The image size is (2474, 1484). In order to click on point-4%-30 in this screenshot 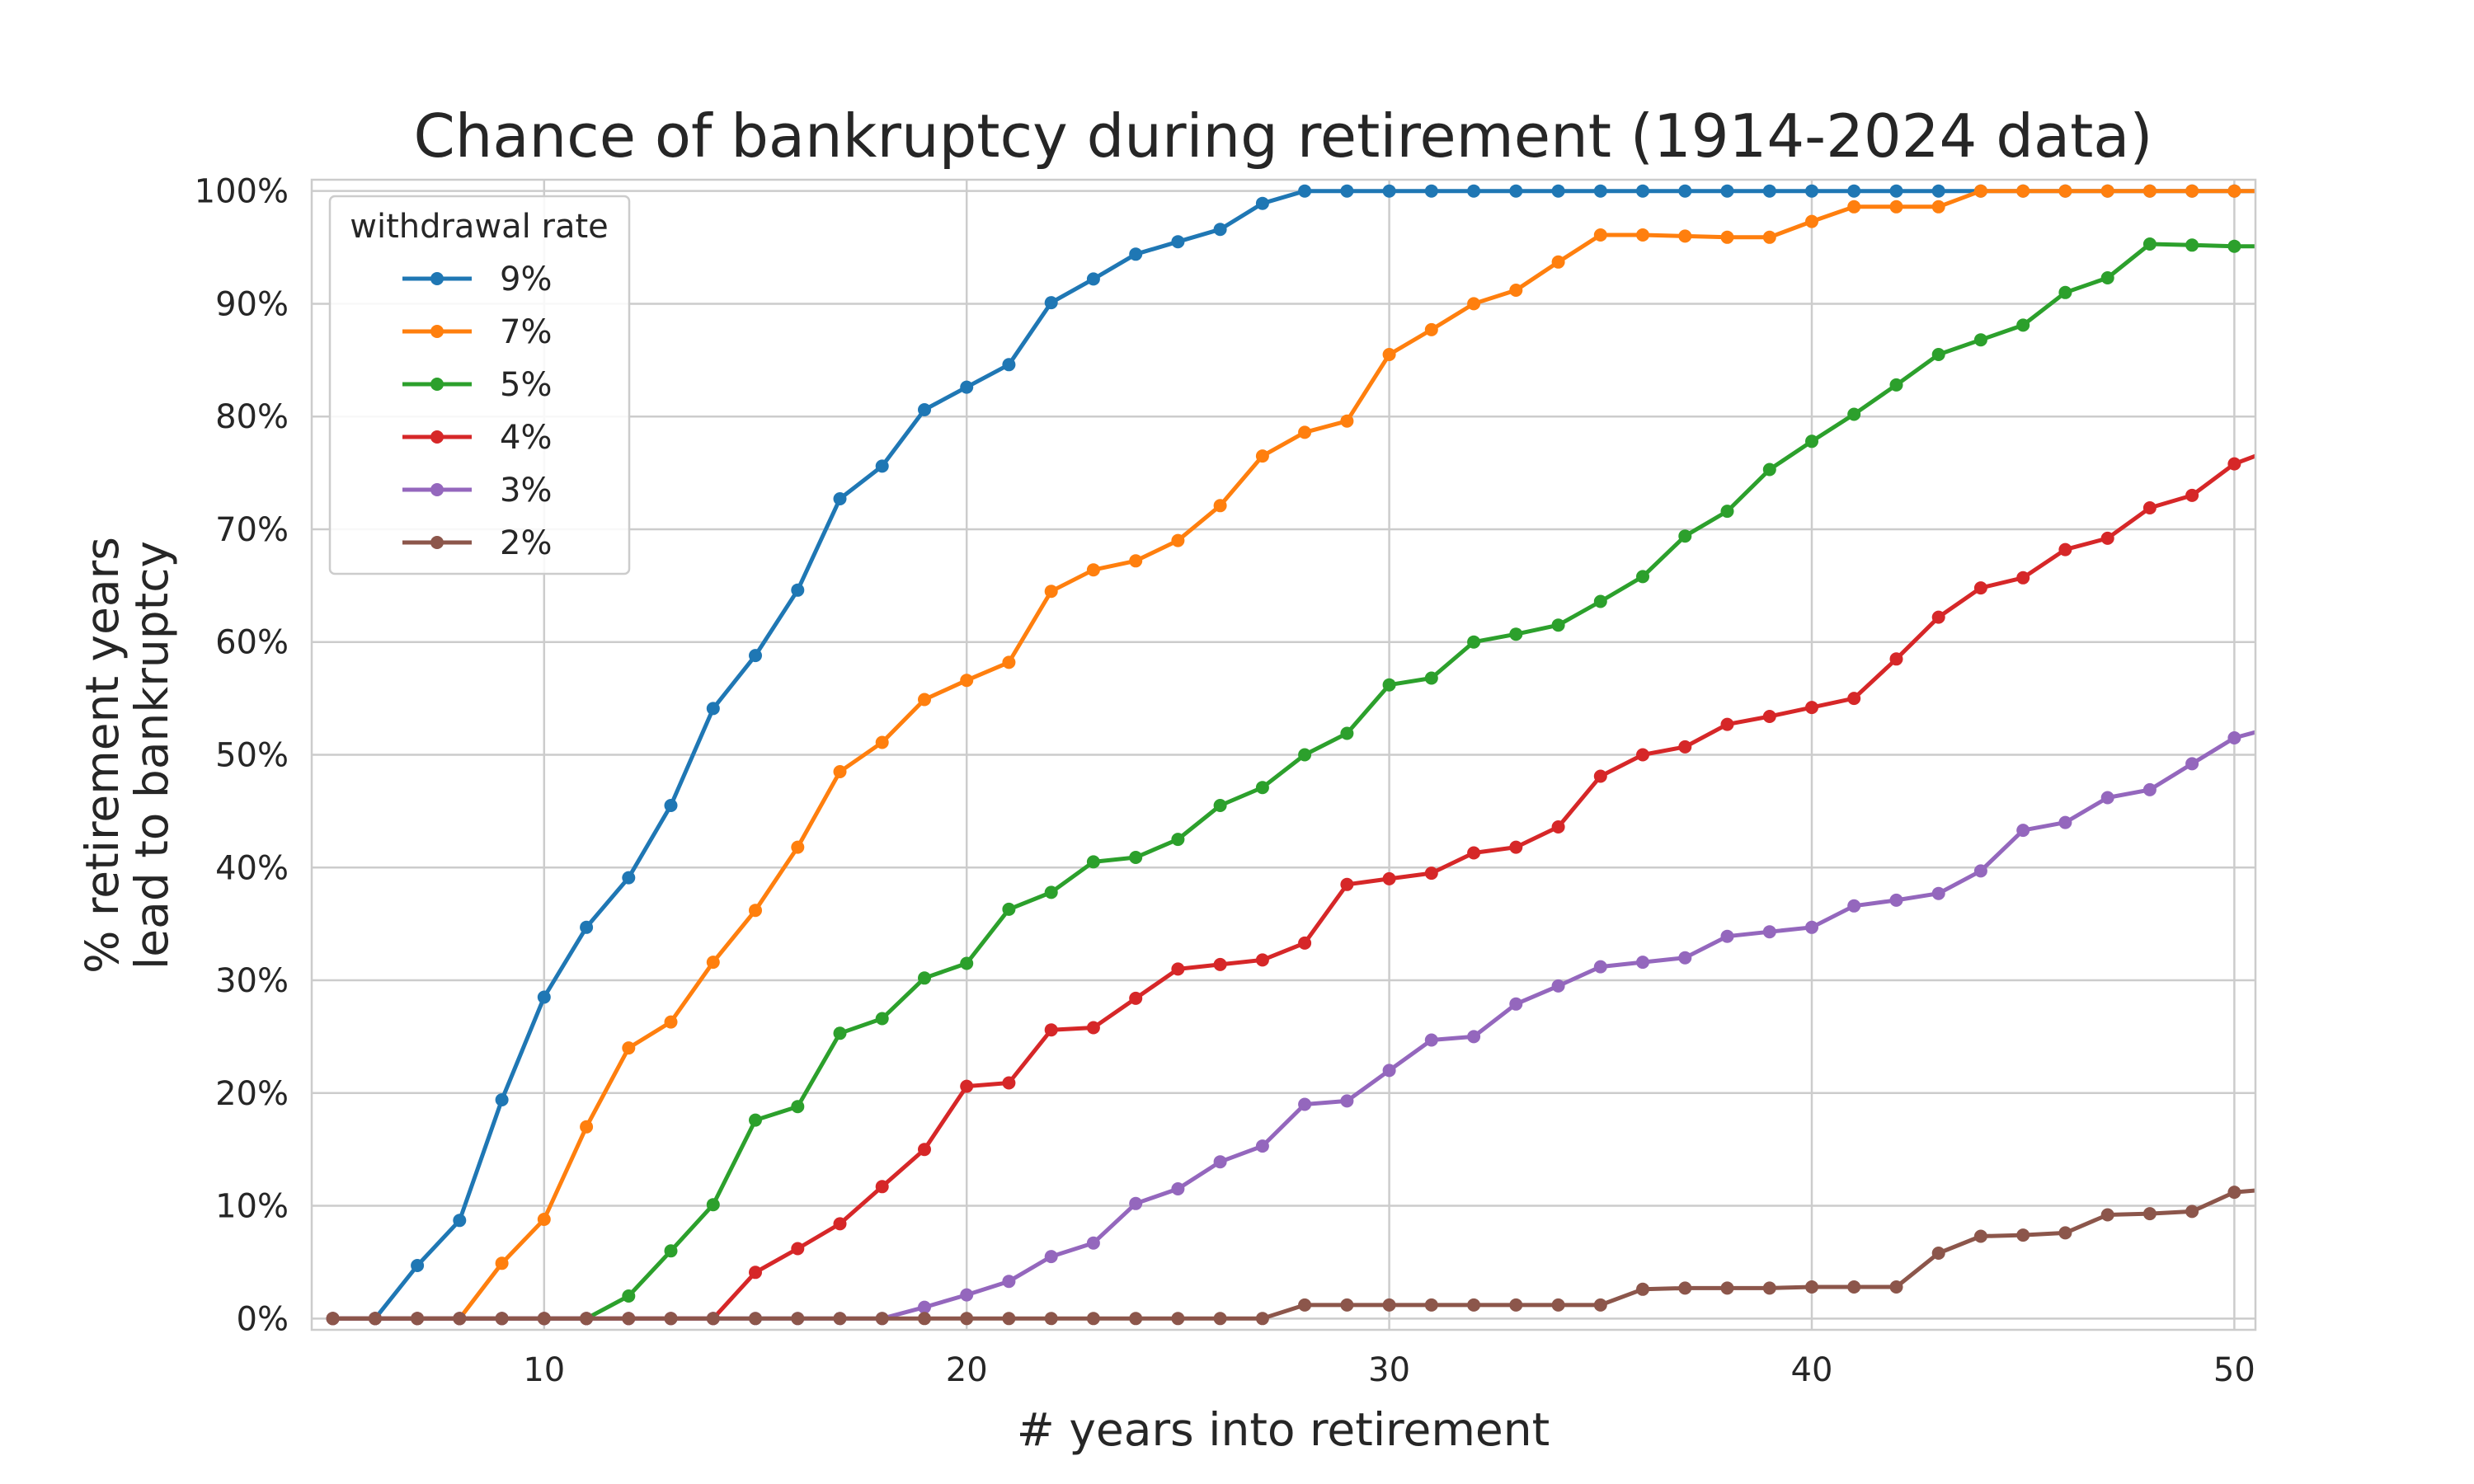, I will do `click(1389, 878)`.